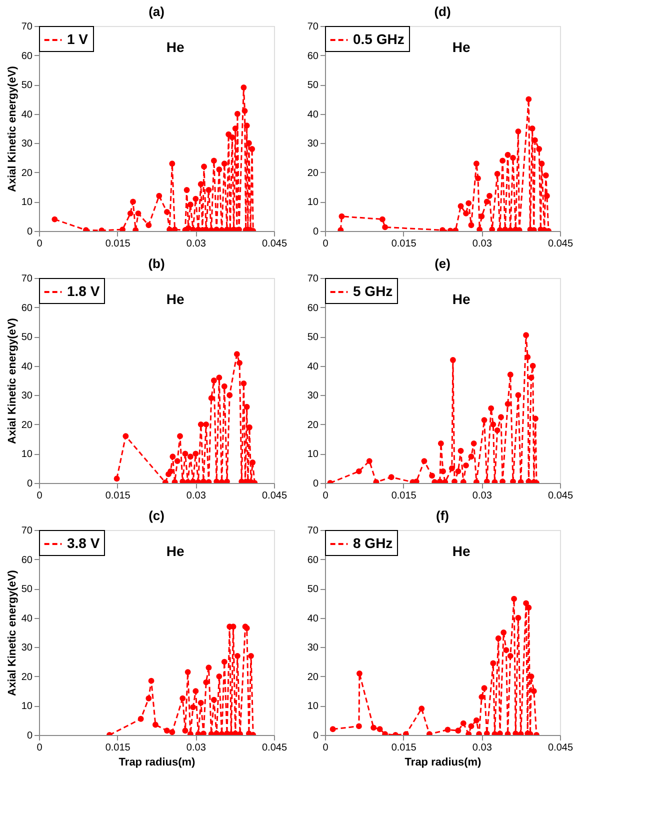 The height and width of the screenshot is (839, 660). What do you see at coordinates (83, 543) in the screenshot?
I see `legend-label: 3.8 V` at bounding box center [83, 543].